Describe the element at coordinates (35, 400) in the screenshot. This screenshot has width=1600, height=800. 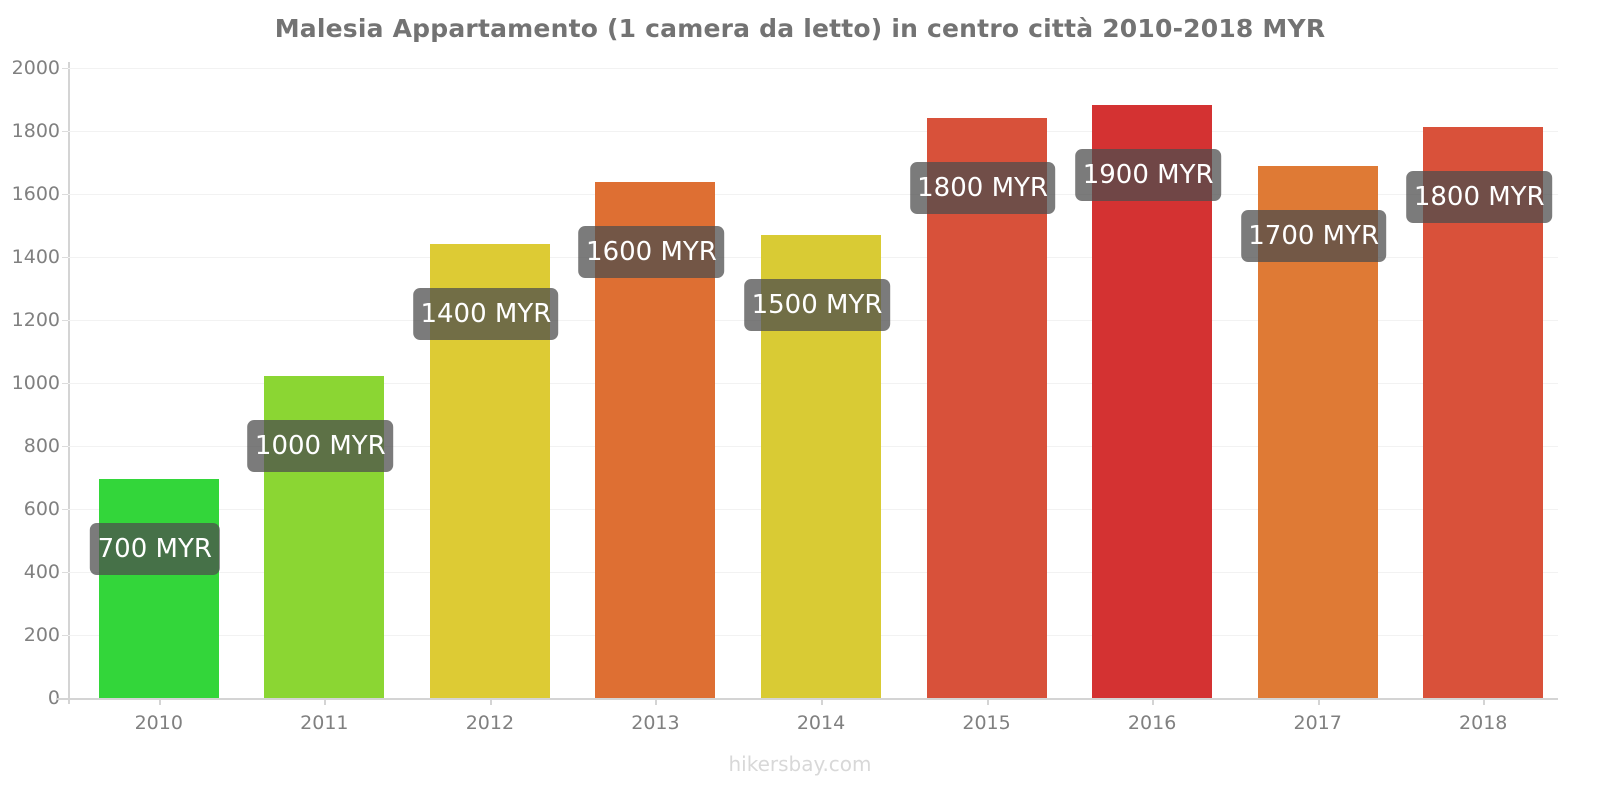
I see `y-axis-tick-labels: 0 200 400 600 800 1000 1200 1400 1600 1800 2000` at that location.